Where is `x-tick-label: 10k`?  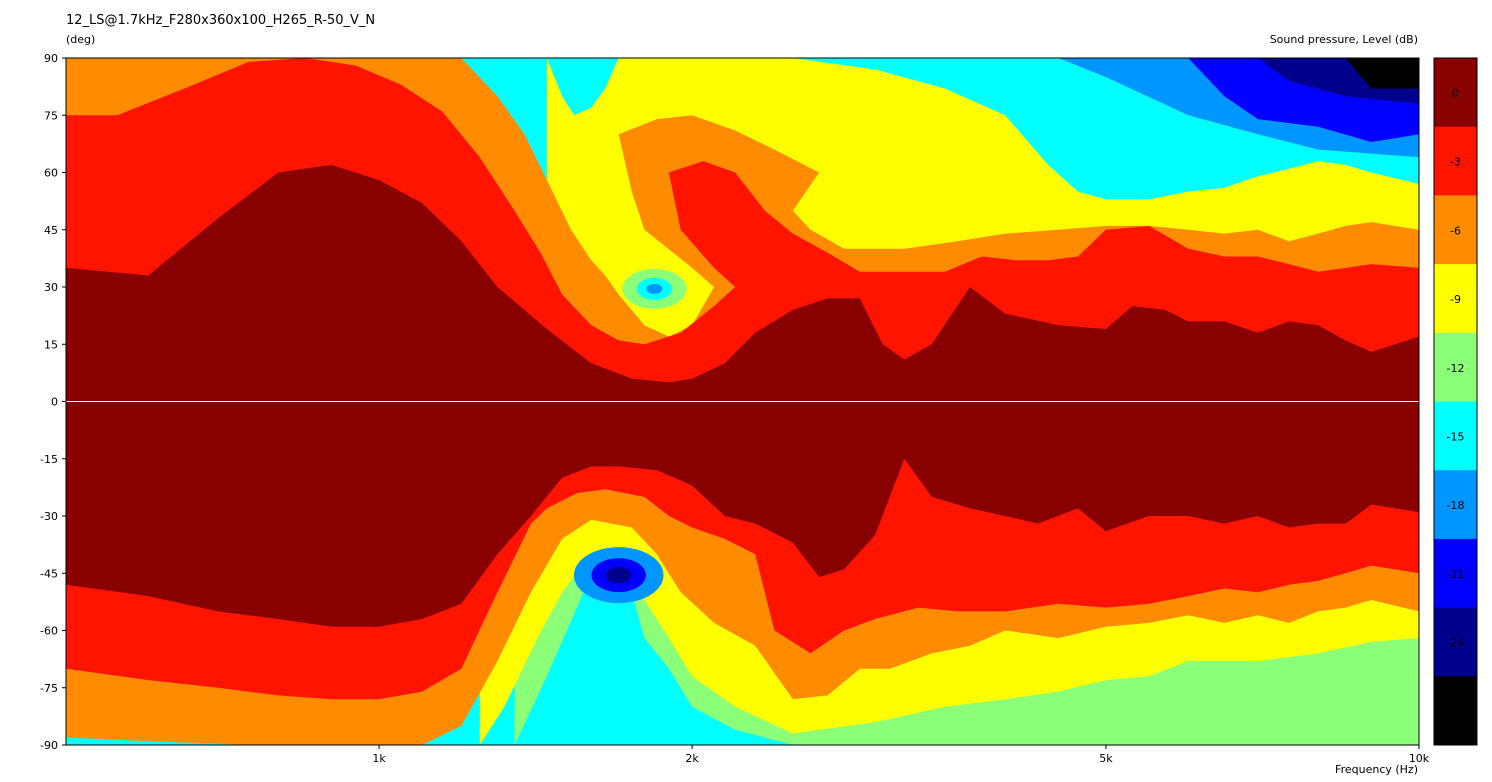 x-tick-label: 10k is located at coordinates (1419, 758).